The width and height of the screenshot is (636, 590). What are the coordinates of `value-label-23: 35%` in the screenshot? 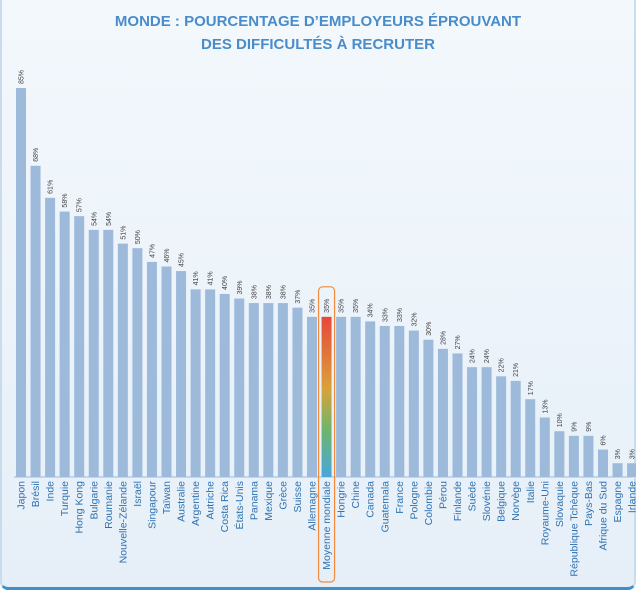 It's located at (356, 306).